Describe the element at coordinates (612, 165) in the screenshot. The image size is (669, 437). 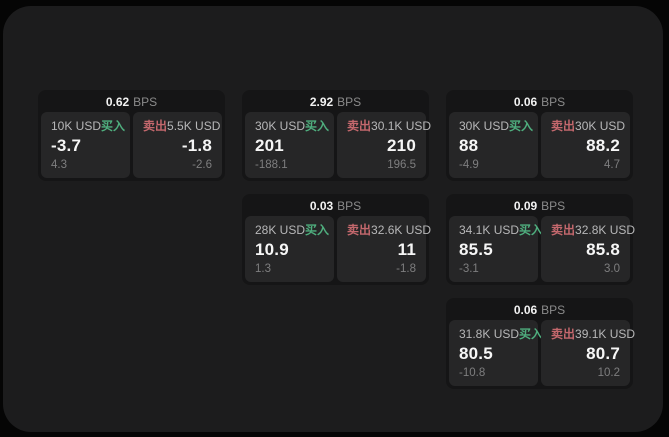
I see `sell-sub-value: 4.7` at that location.